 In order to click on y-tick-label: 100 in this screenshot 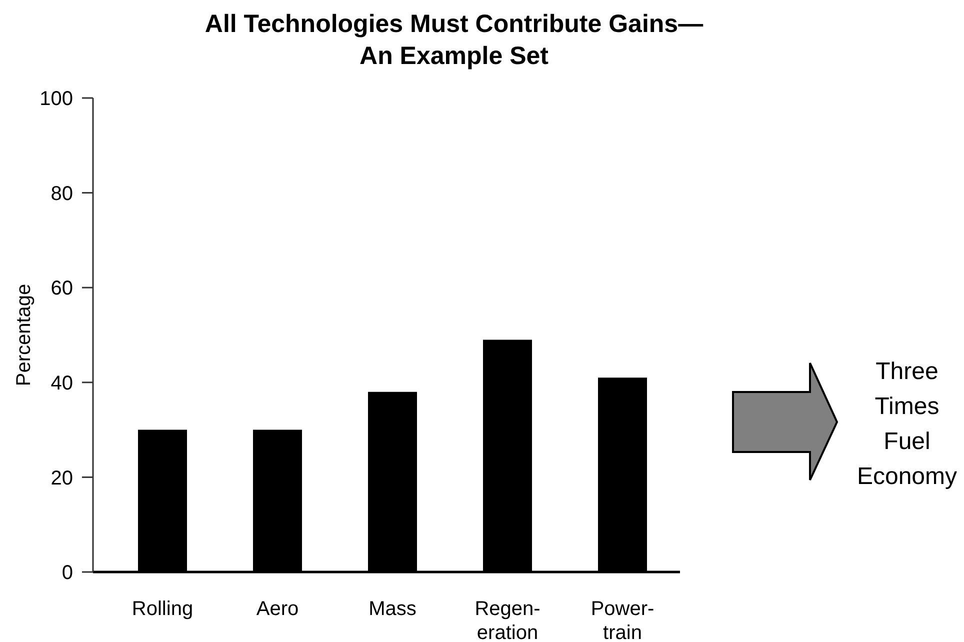, I will do `click(56, 99)`.